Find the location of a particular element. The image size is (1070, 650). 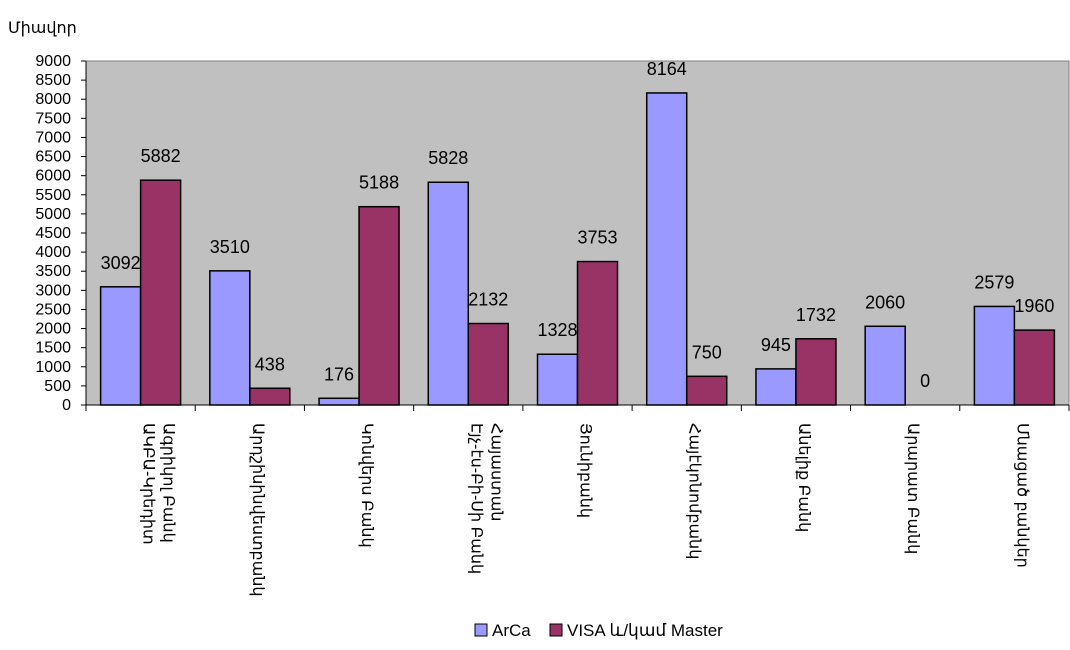

x-tick-label: Յունիբանկ is located at coordinates (585, 470).